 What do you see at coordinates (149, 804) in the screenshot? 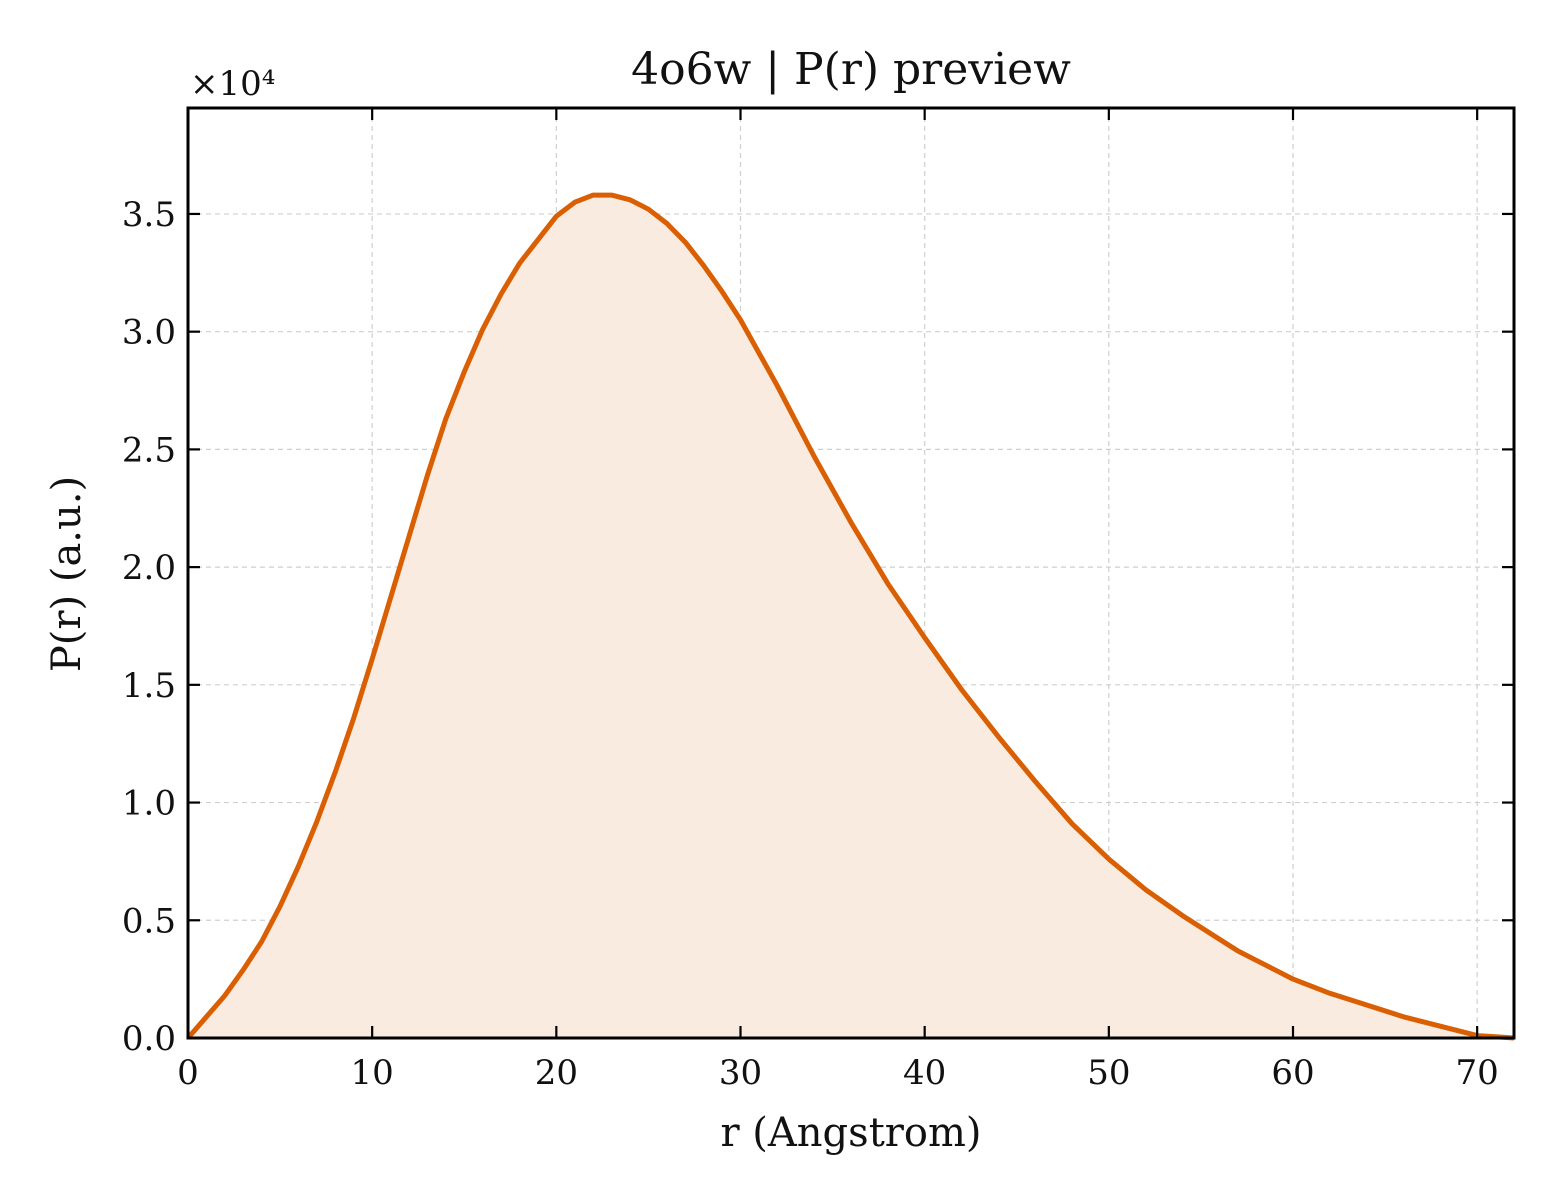
I see `y-tick-label: 1.0` at bounding box center [149, 804].